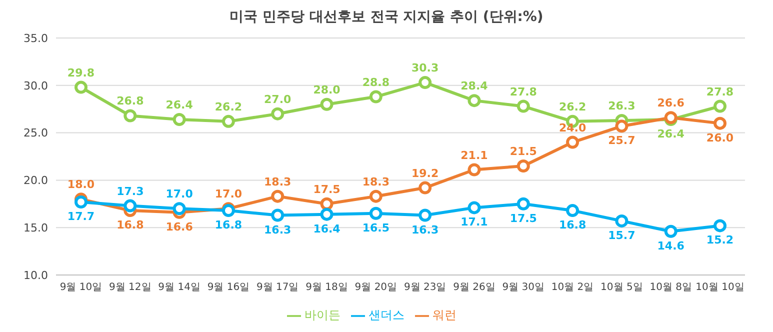 The height and width of the screenshot is (332, 773). I want to click on legend-label: 워런, so click(444, 315).